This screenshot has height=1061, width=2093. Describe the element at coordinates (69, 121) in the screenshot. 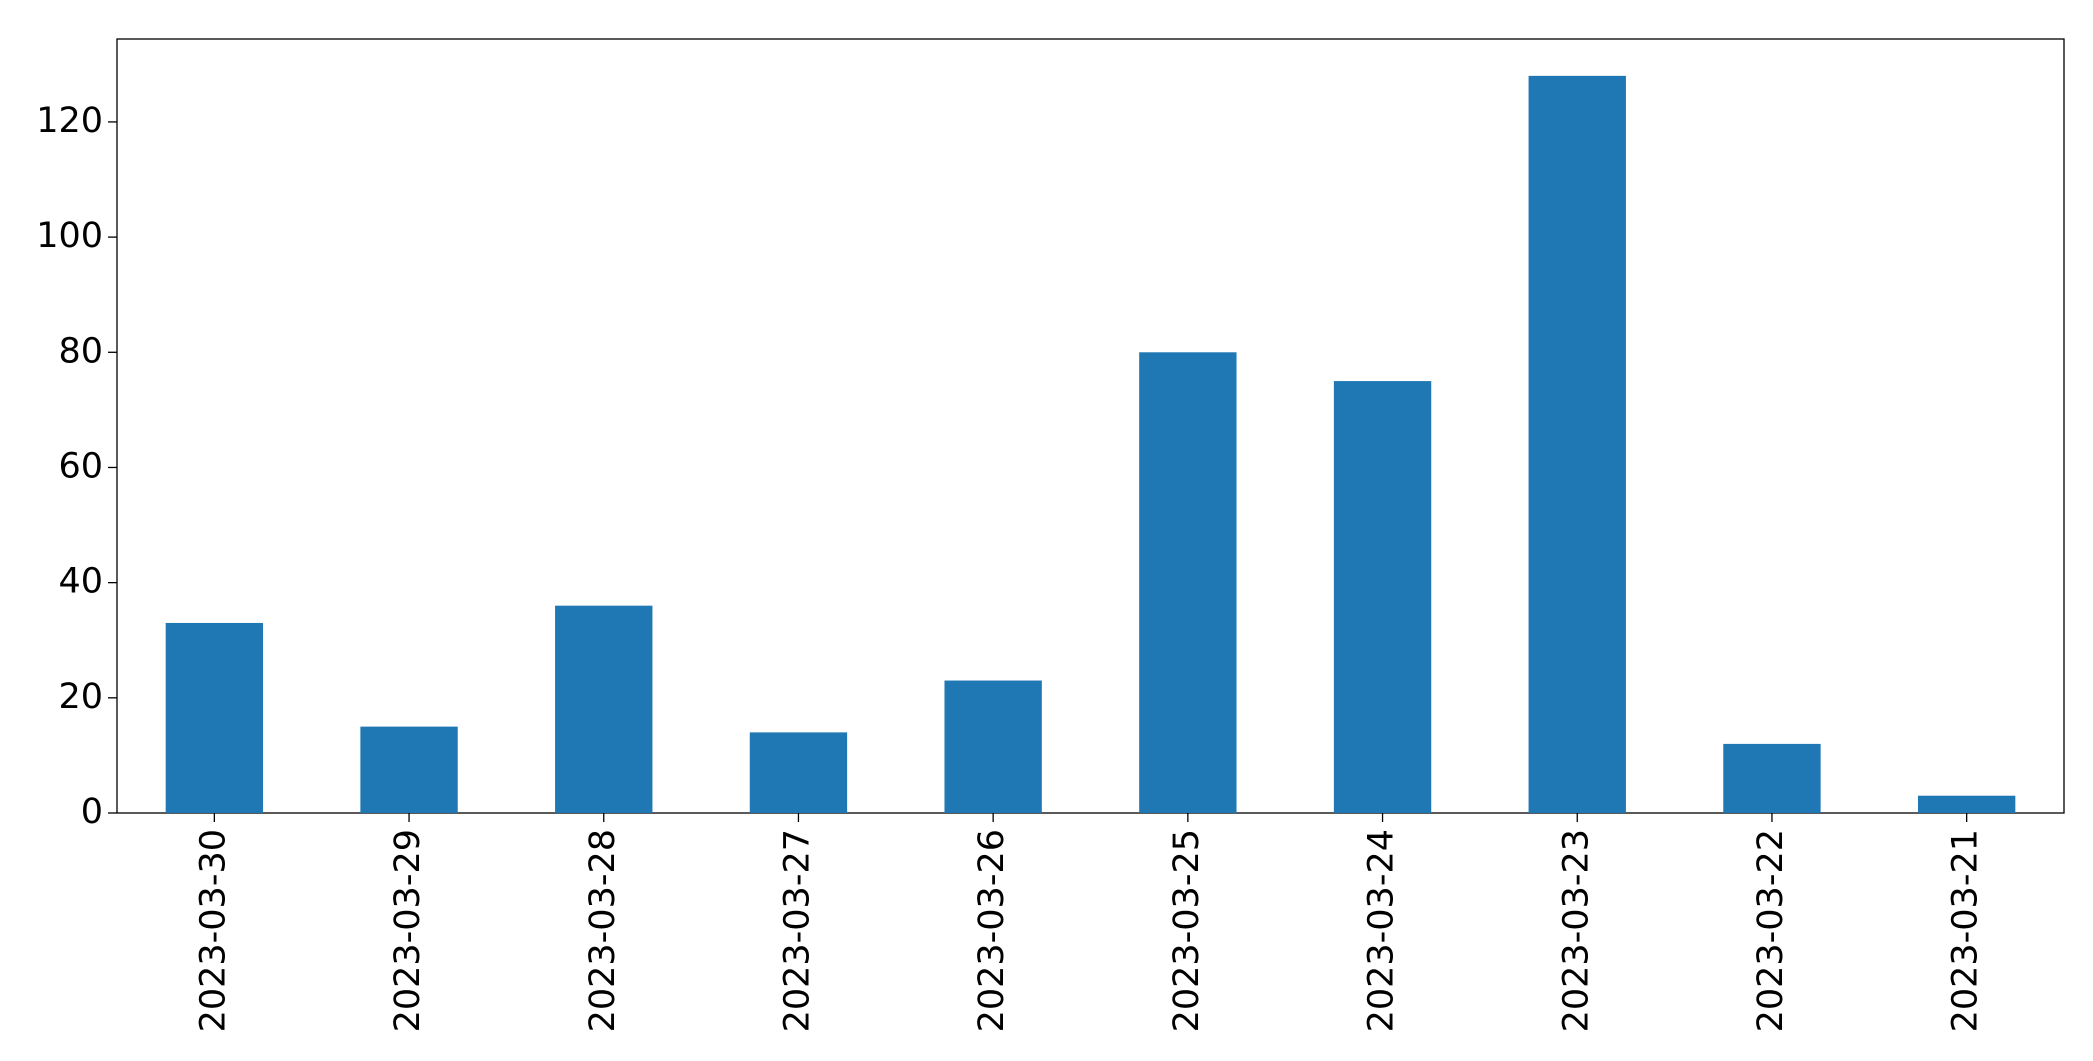

I see `y-tick-label: 120` at that location.